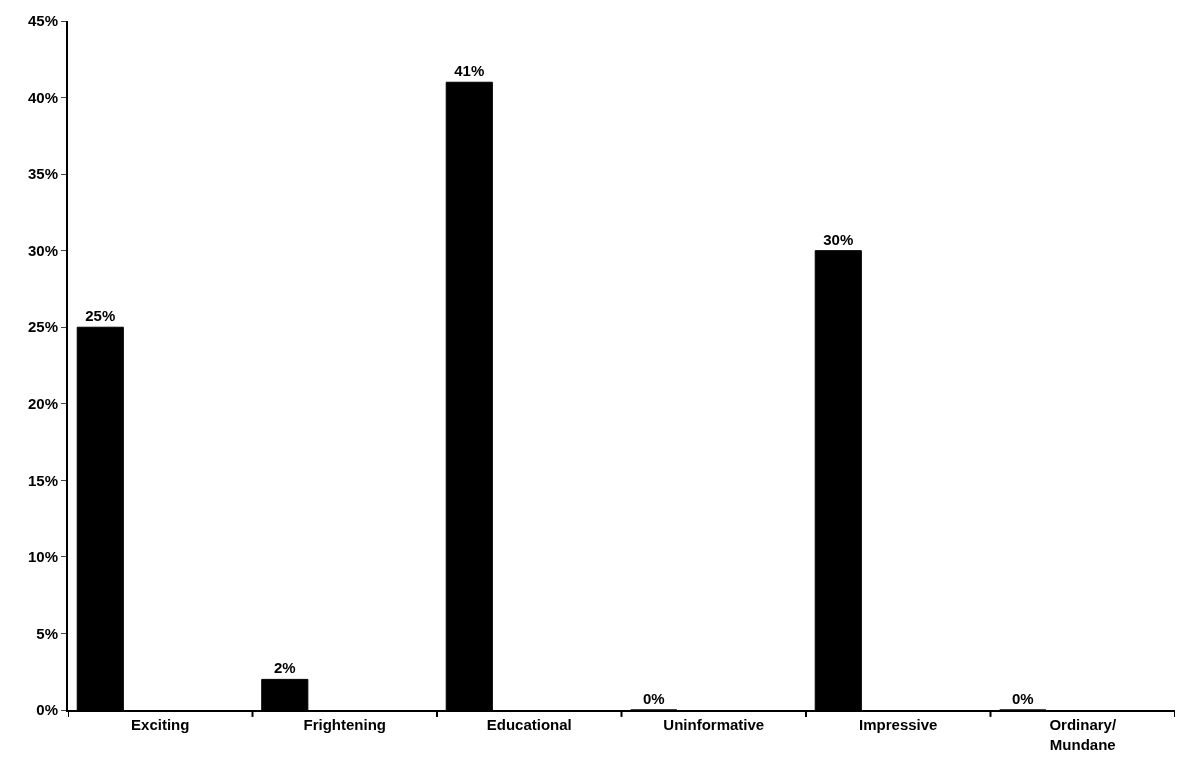  What do you see at coordinates (100, 316) in the screenshot?
I see `data-label: 25%` at bounding box center [100, 316].